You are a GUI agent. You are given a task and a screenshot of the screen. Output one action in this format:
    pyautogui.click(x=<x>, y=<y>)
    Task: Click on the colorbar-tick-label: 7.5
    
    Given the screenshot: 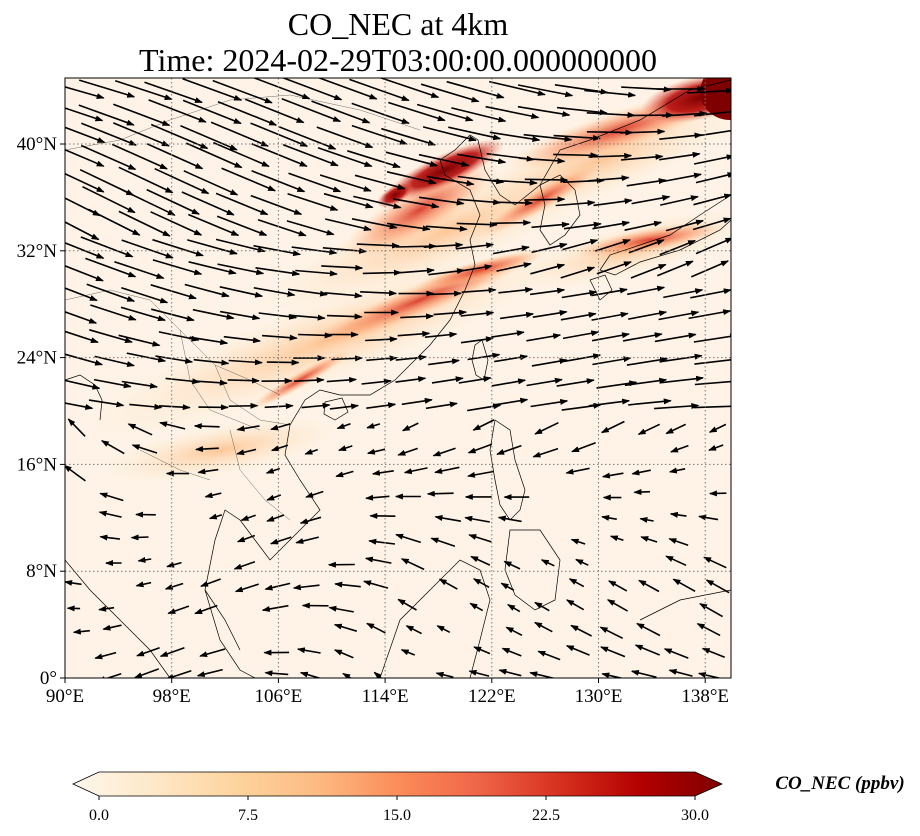 What is the action you would take?
    pyautogui.click(x=248, y=815)
    